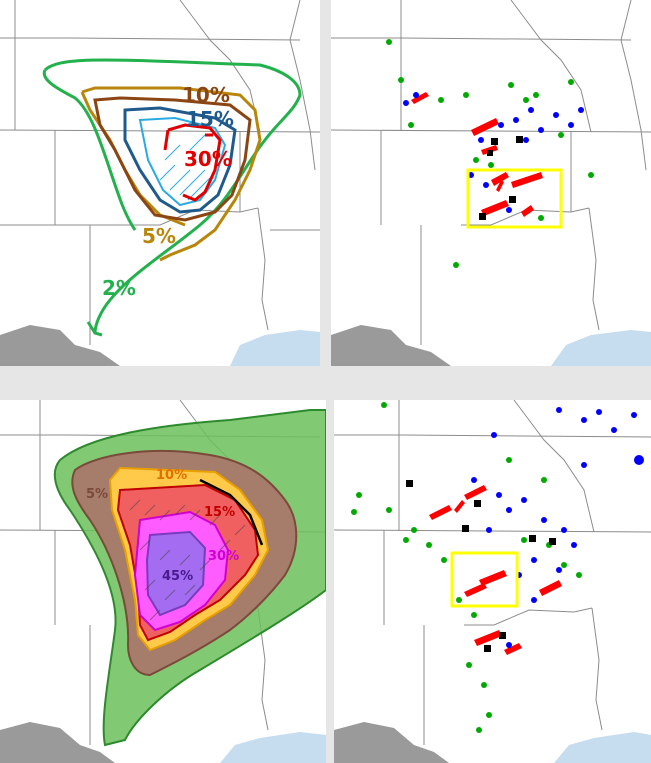 This screenshot has height=763, width=651. Describe the element at coordinates (325, 383) in the screenshot. I see `horizontal-divider` at that location.